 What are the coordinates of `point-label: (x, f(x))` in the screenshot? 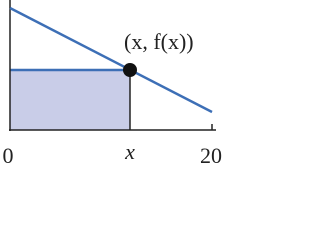 It's located at (159, 41).